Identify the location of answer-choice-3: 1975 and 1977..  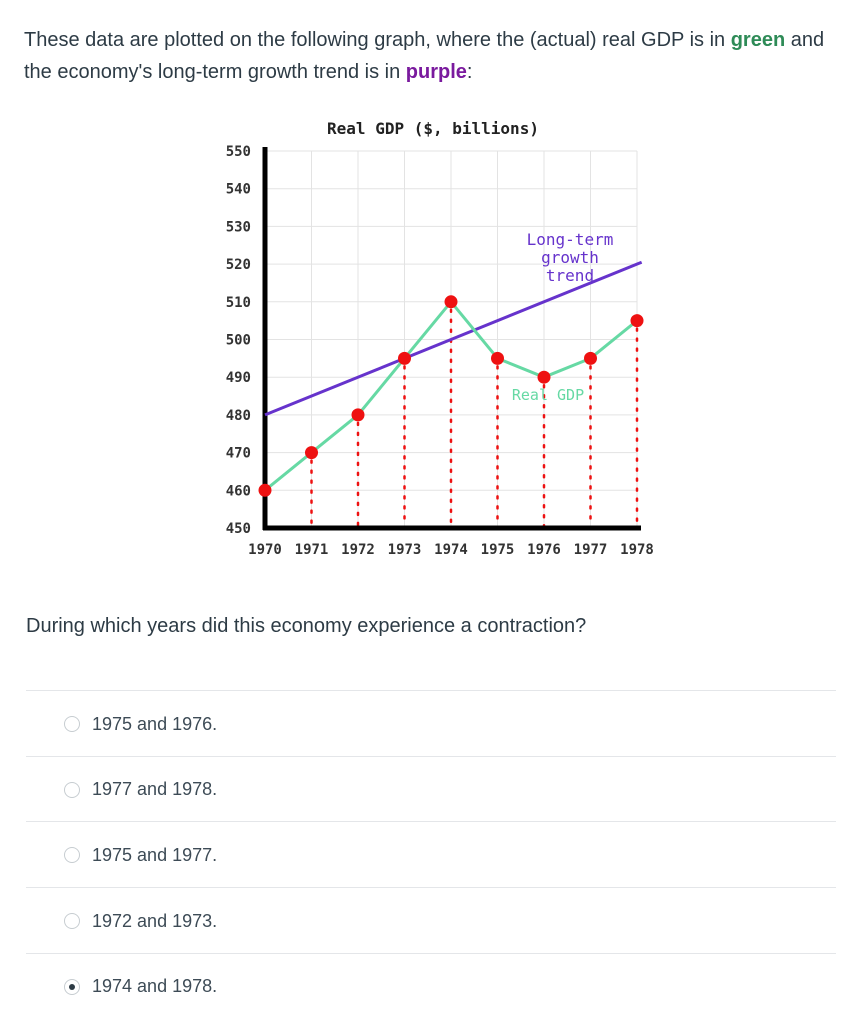
(140, 855).